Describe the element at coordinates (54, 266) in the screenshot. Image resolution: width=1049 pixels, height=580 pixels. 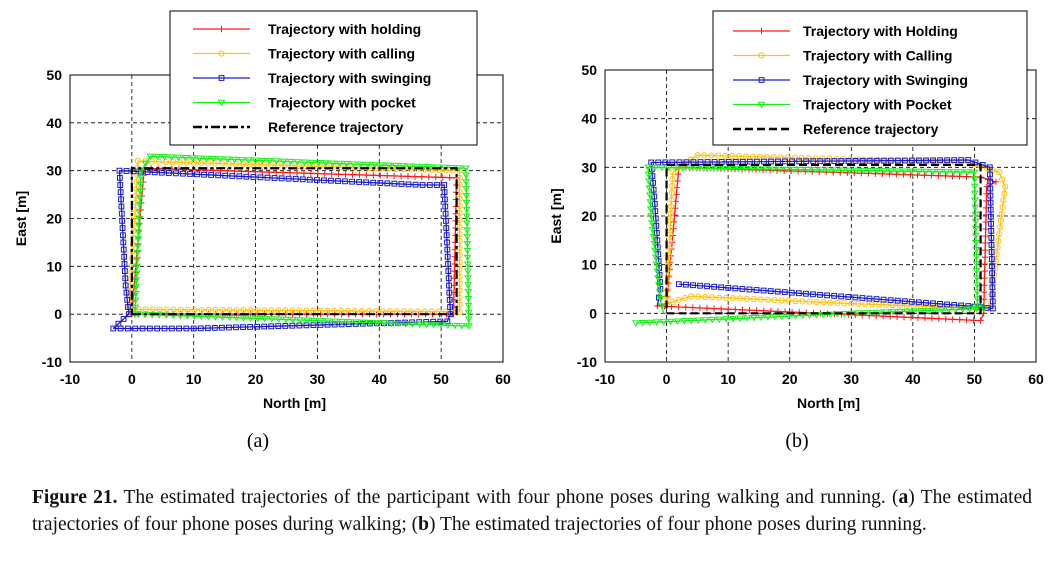
I see `y-tick-label: 10` at that location.